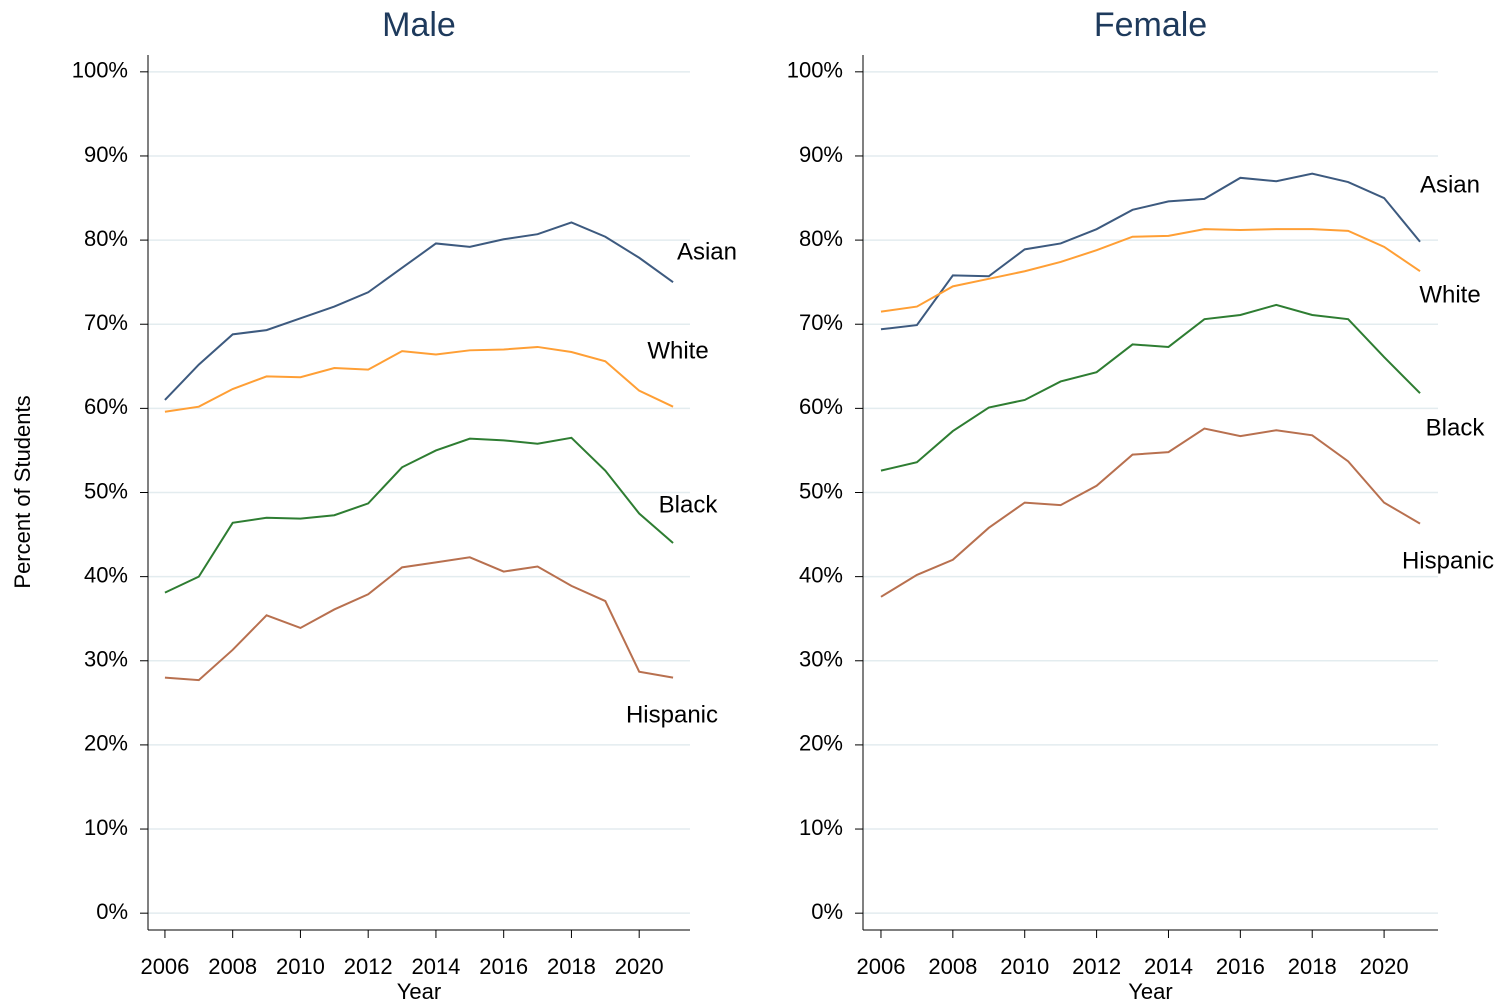 Image resolution: width=1506 pixels, height=1005 pixels. I want to click on y-axis-label: Percent of Students, so click(22, 491).